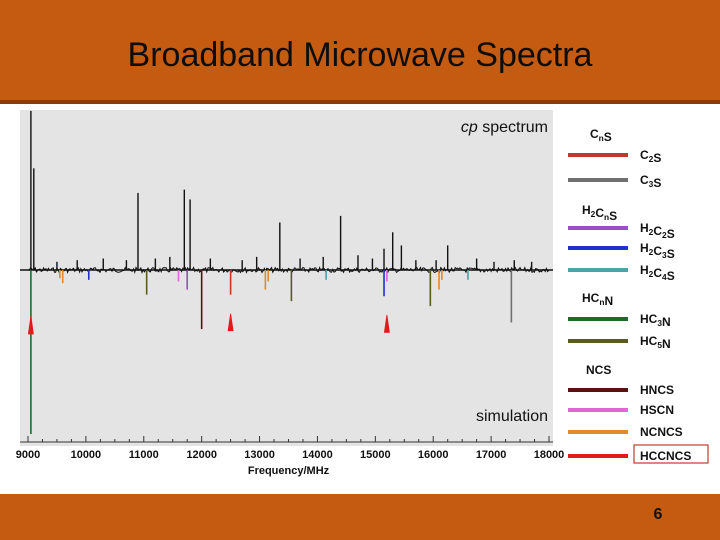 The width and height of the screenshot is (720, 540). I want to click on annotations: cp spectrum simulation, so click(504, 272).